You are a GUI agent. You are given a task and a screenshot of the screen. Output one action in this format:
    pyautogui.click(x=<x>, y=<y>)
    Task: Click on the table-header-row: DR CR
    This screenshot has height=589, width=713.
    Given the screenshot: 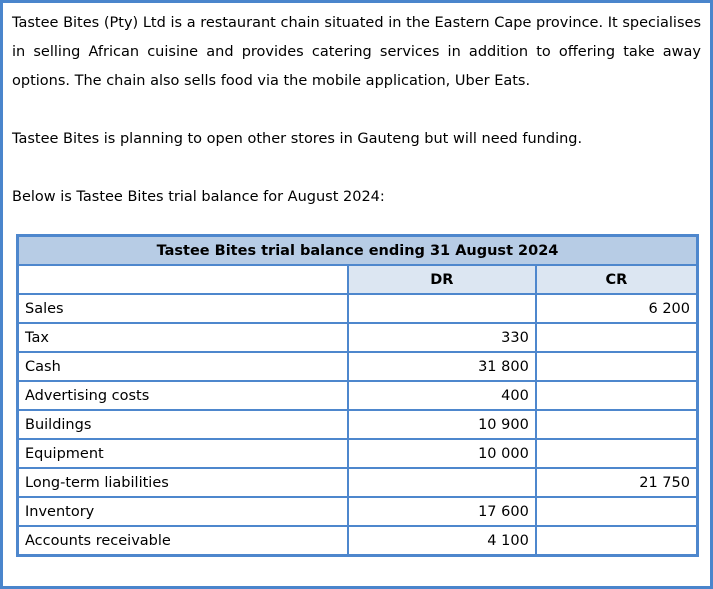 What is the action you would take?
    pyautogui.click(x=357, y=279)
    